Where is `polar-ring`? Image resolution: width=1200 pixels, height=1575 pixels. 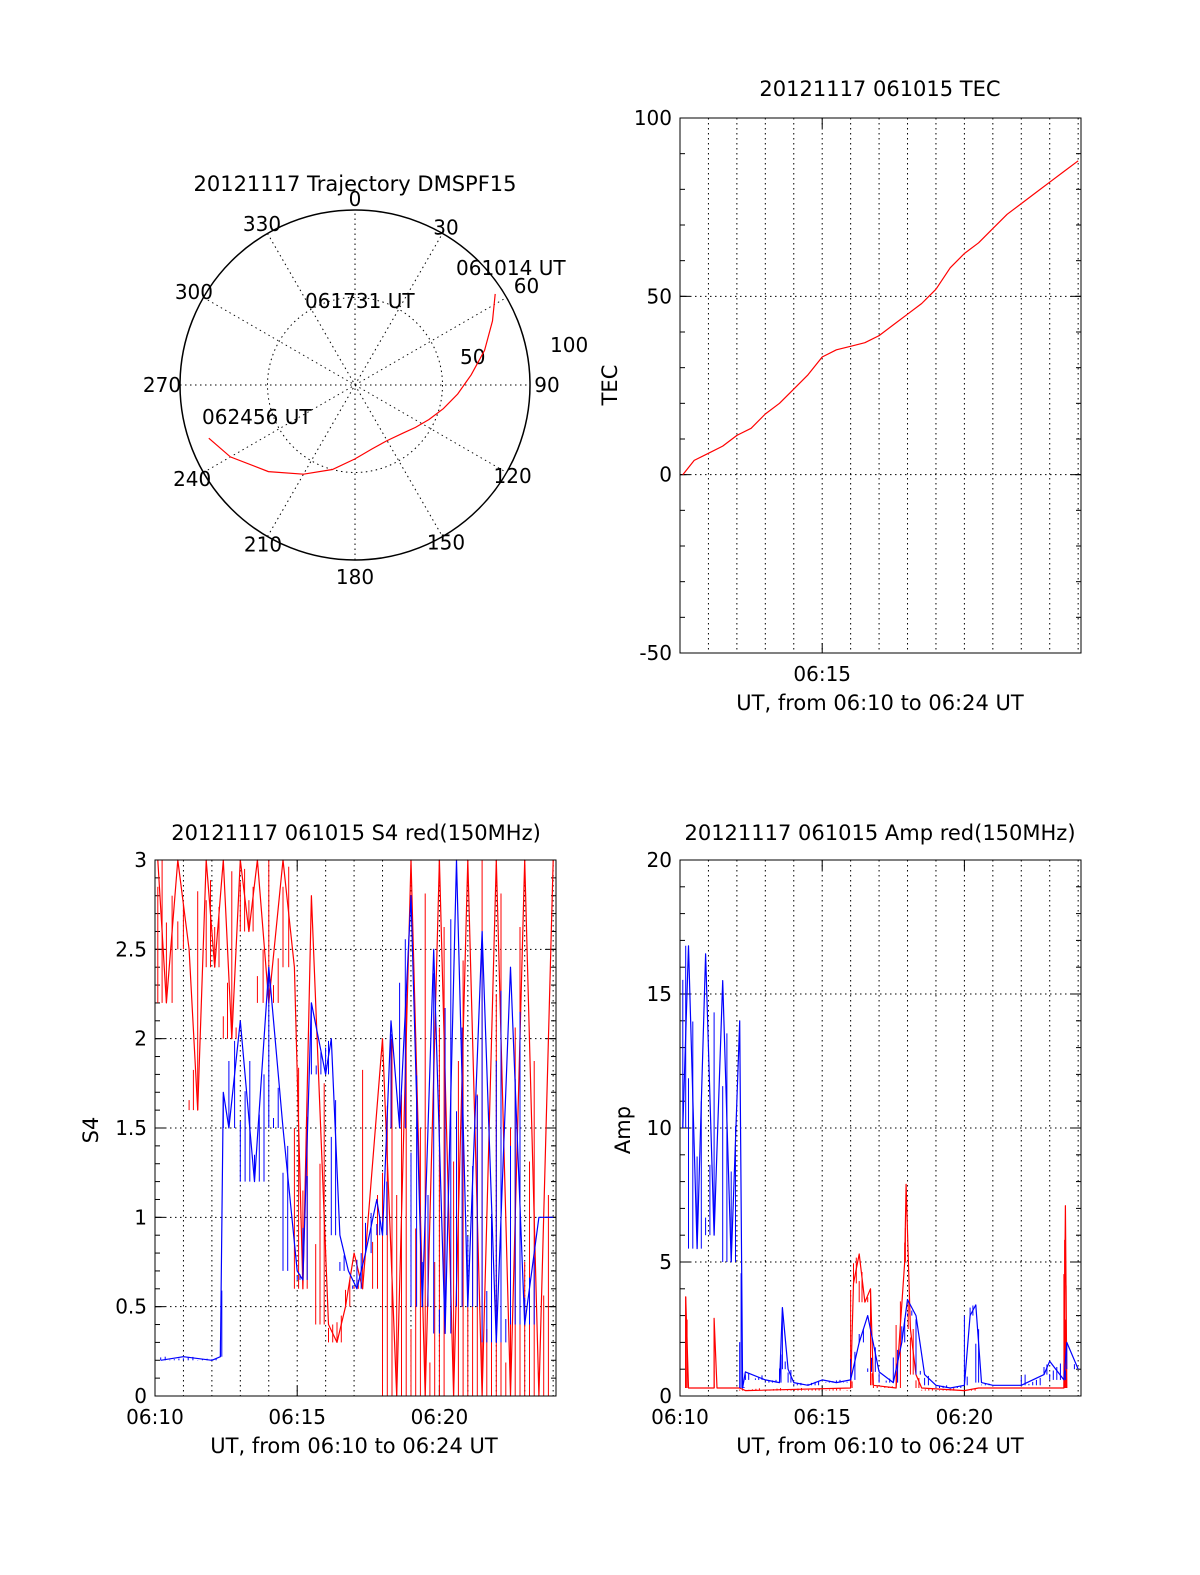 polar-ring is located at coordinates (355, 385).